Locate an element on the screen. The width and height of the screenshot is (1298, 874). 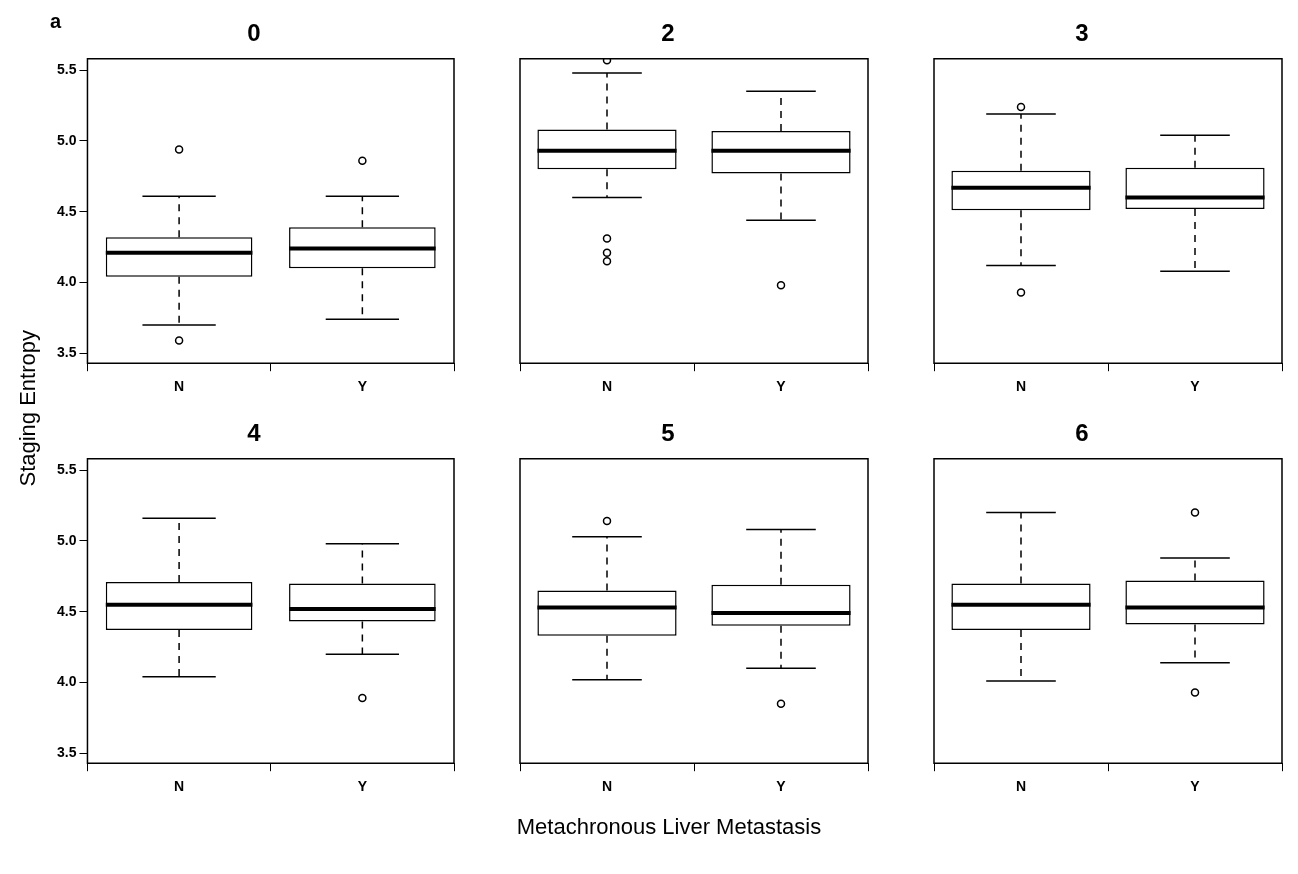
x-axis-title: Metachronous Liver Metastasis is located at coordinates (669, 827).